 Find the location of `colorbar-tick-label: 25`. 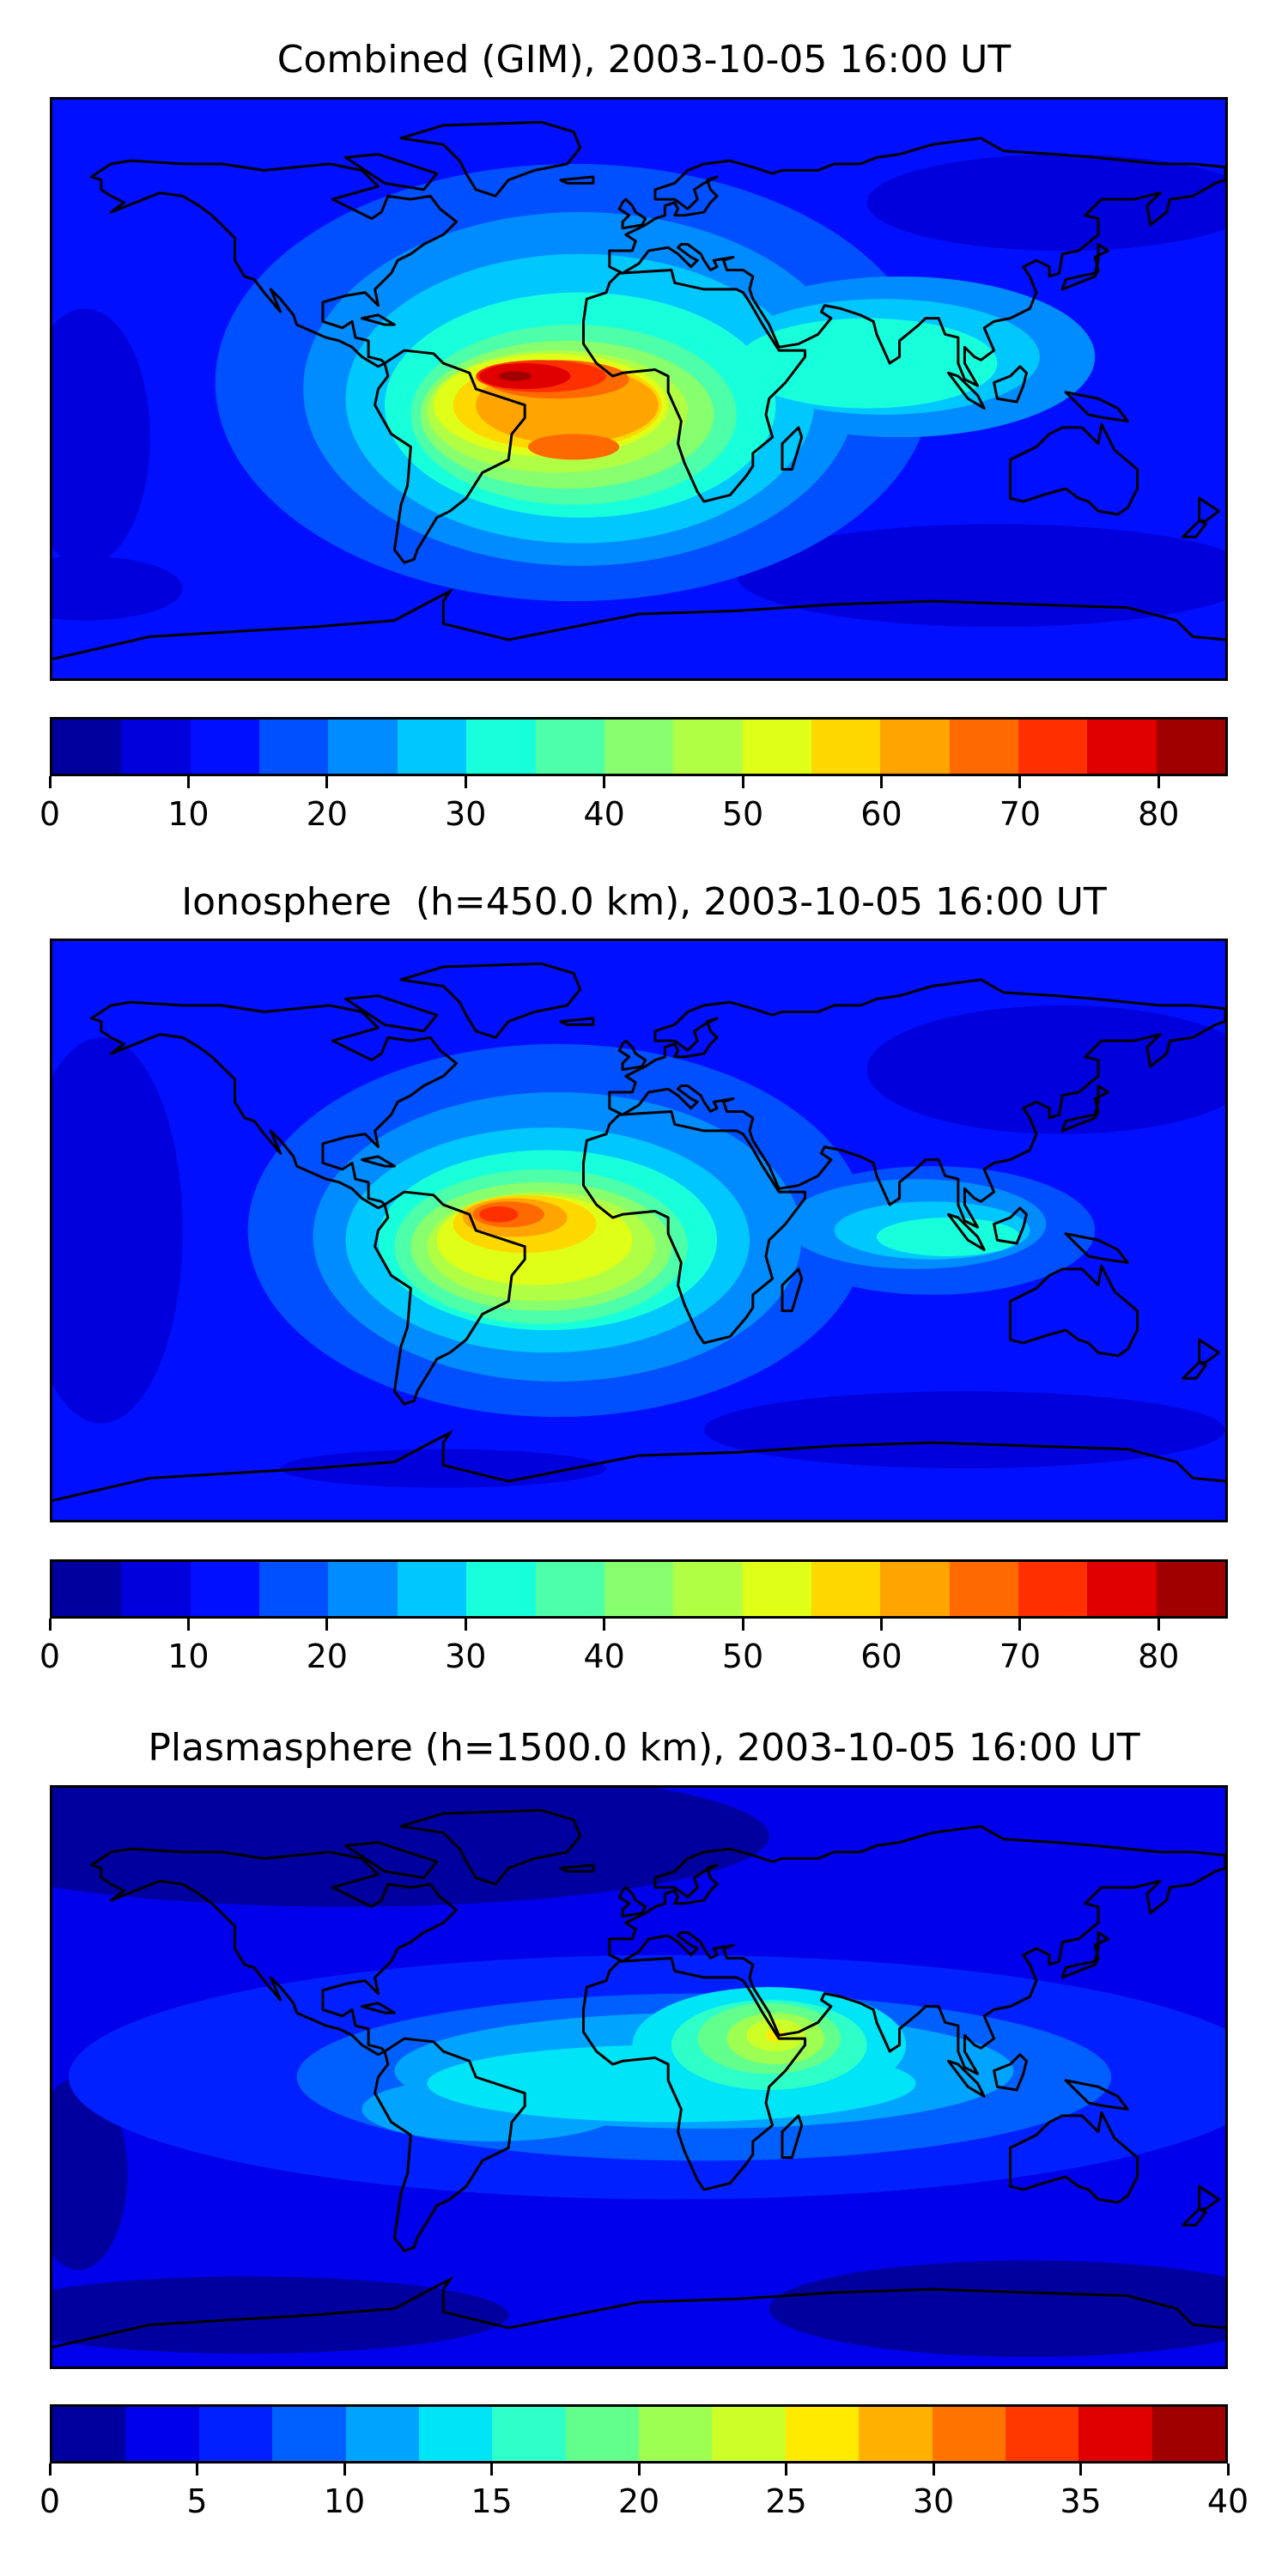

colorbar-tick-label: 25 is located at coordinates (786, 2501).